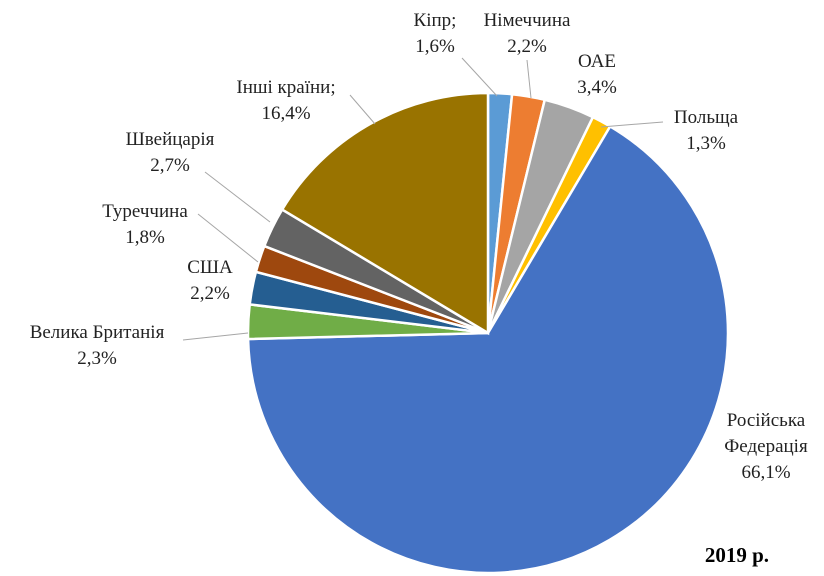 This screenshot has height=576, width=824. What do you see at coordinates (435, 34) in the screenshot?
I see `data-label: Кіпр; 1,6%` at bounding box center [435, 34].